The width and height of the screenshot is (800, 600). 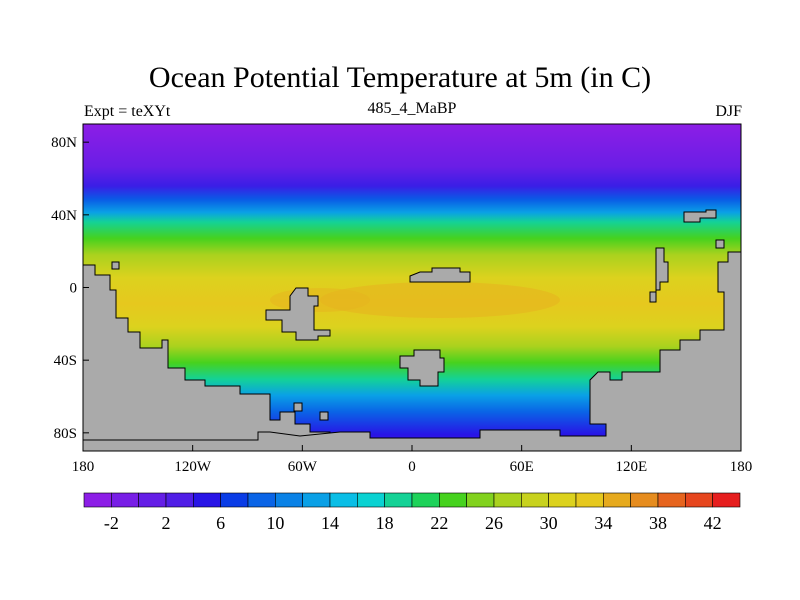 I want to click on longitude-axis: 180 120W 60W 0 60E 120E 180, so click(x=412, y=460).